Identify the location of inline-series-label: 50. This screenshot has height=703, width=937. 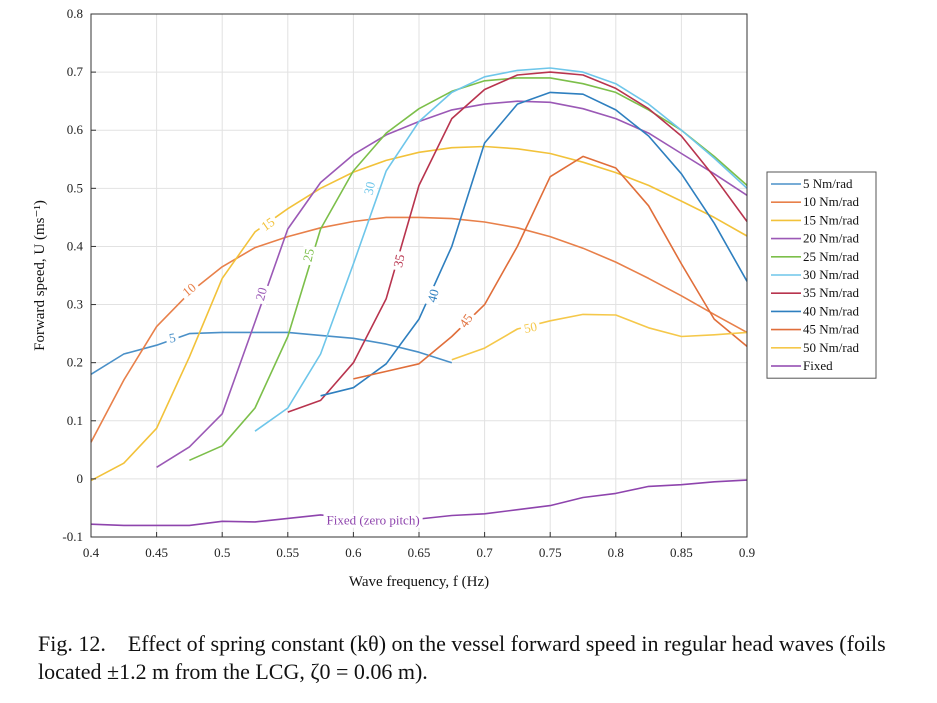
(530, 327).